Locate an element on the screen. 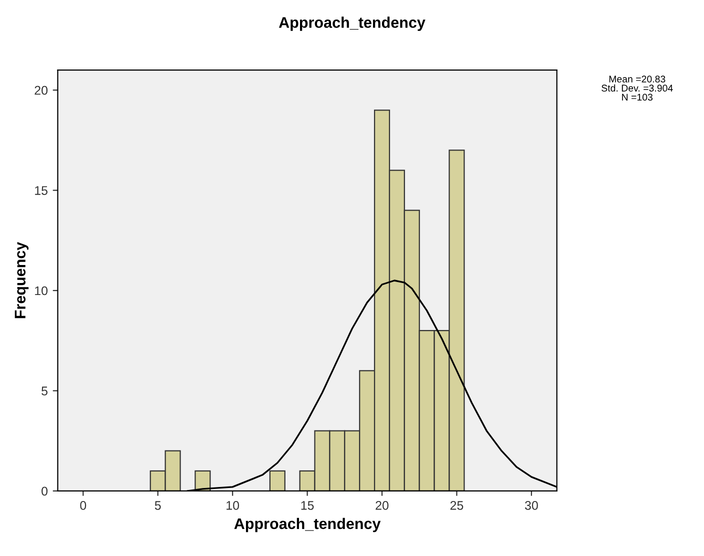 Image resolution: width=704 pixels, height=556 pixels. y-tick-label: 0 is located at coordinates (45, 491).